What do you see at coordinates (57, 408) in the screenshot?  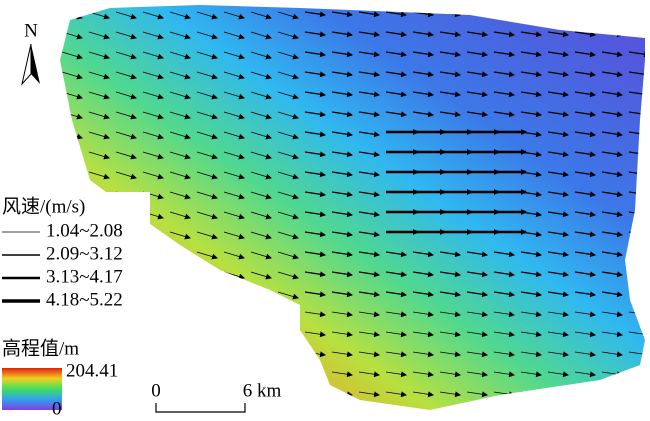 I see `elevation-min: 0` at bounding box center [57, 408].